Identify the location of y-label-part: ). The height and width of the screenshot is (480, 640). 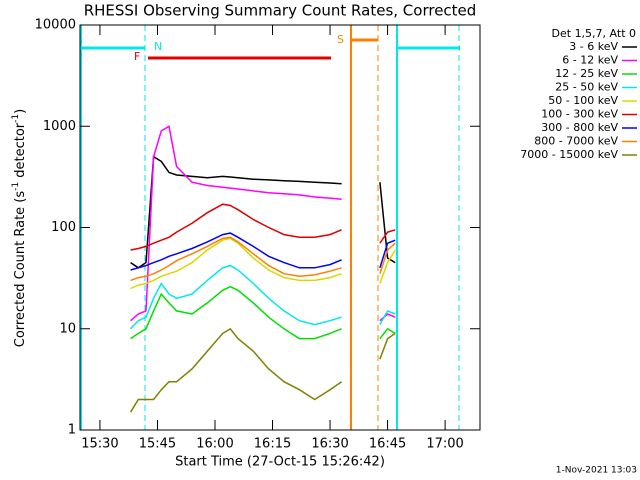
(20, 111).